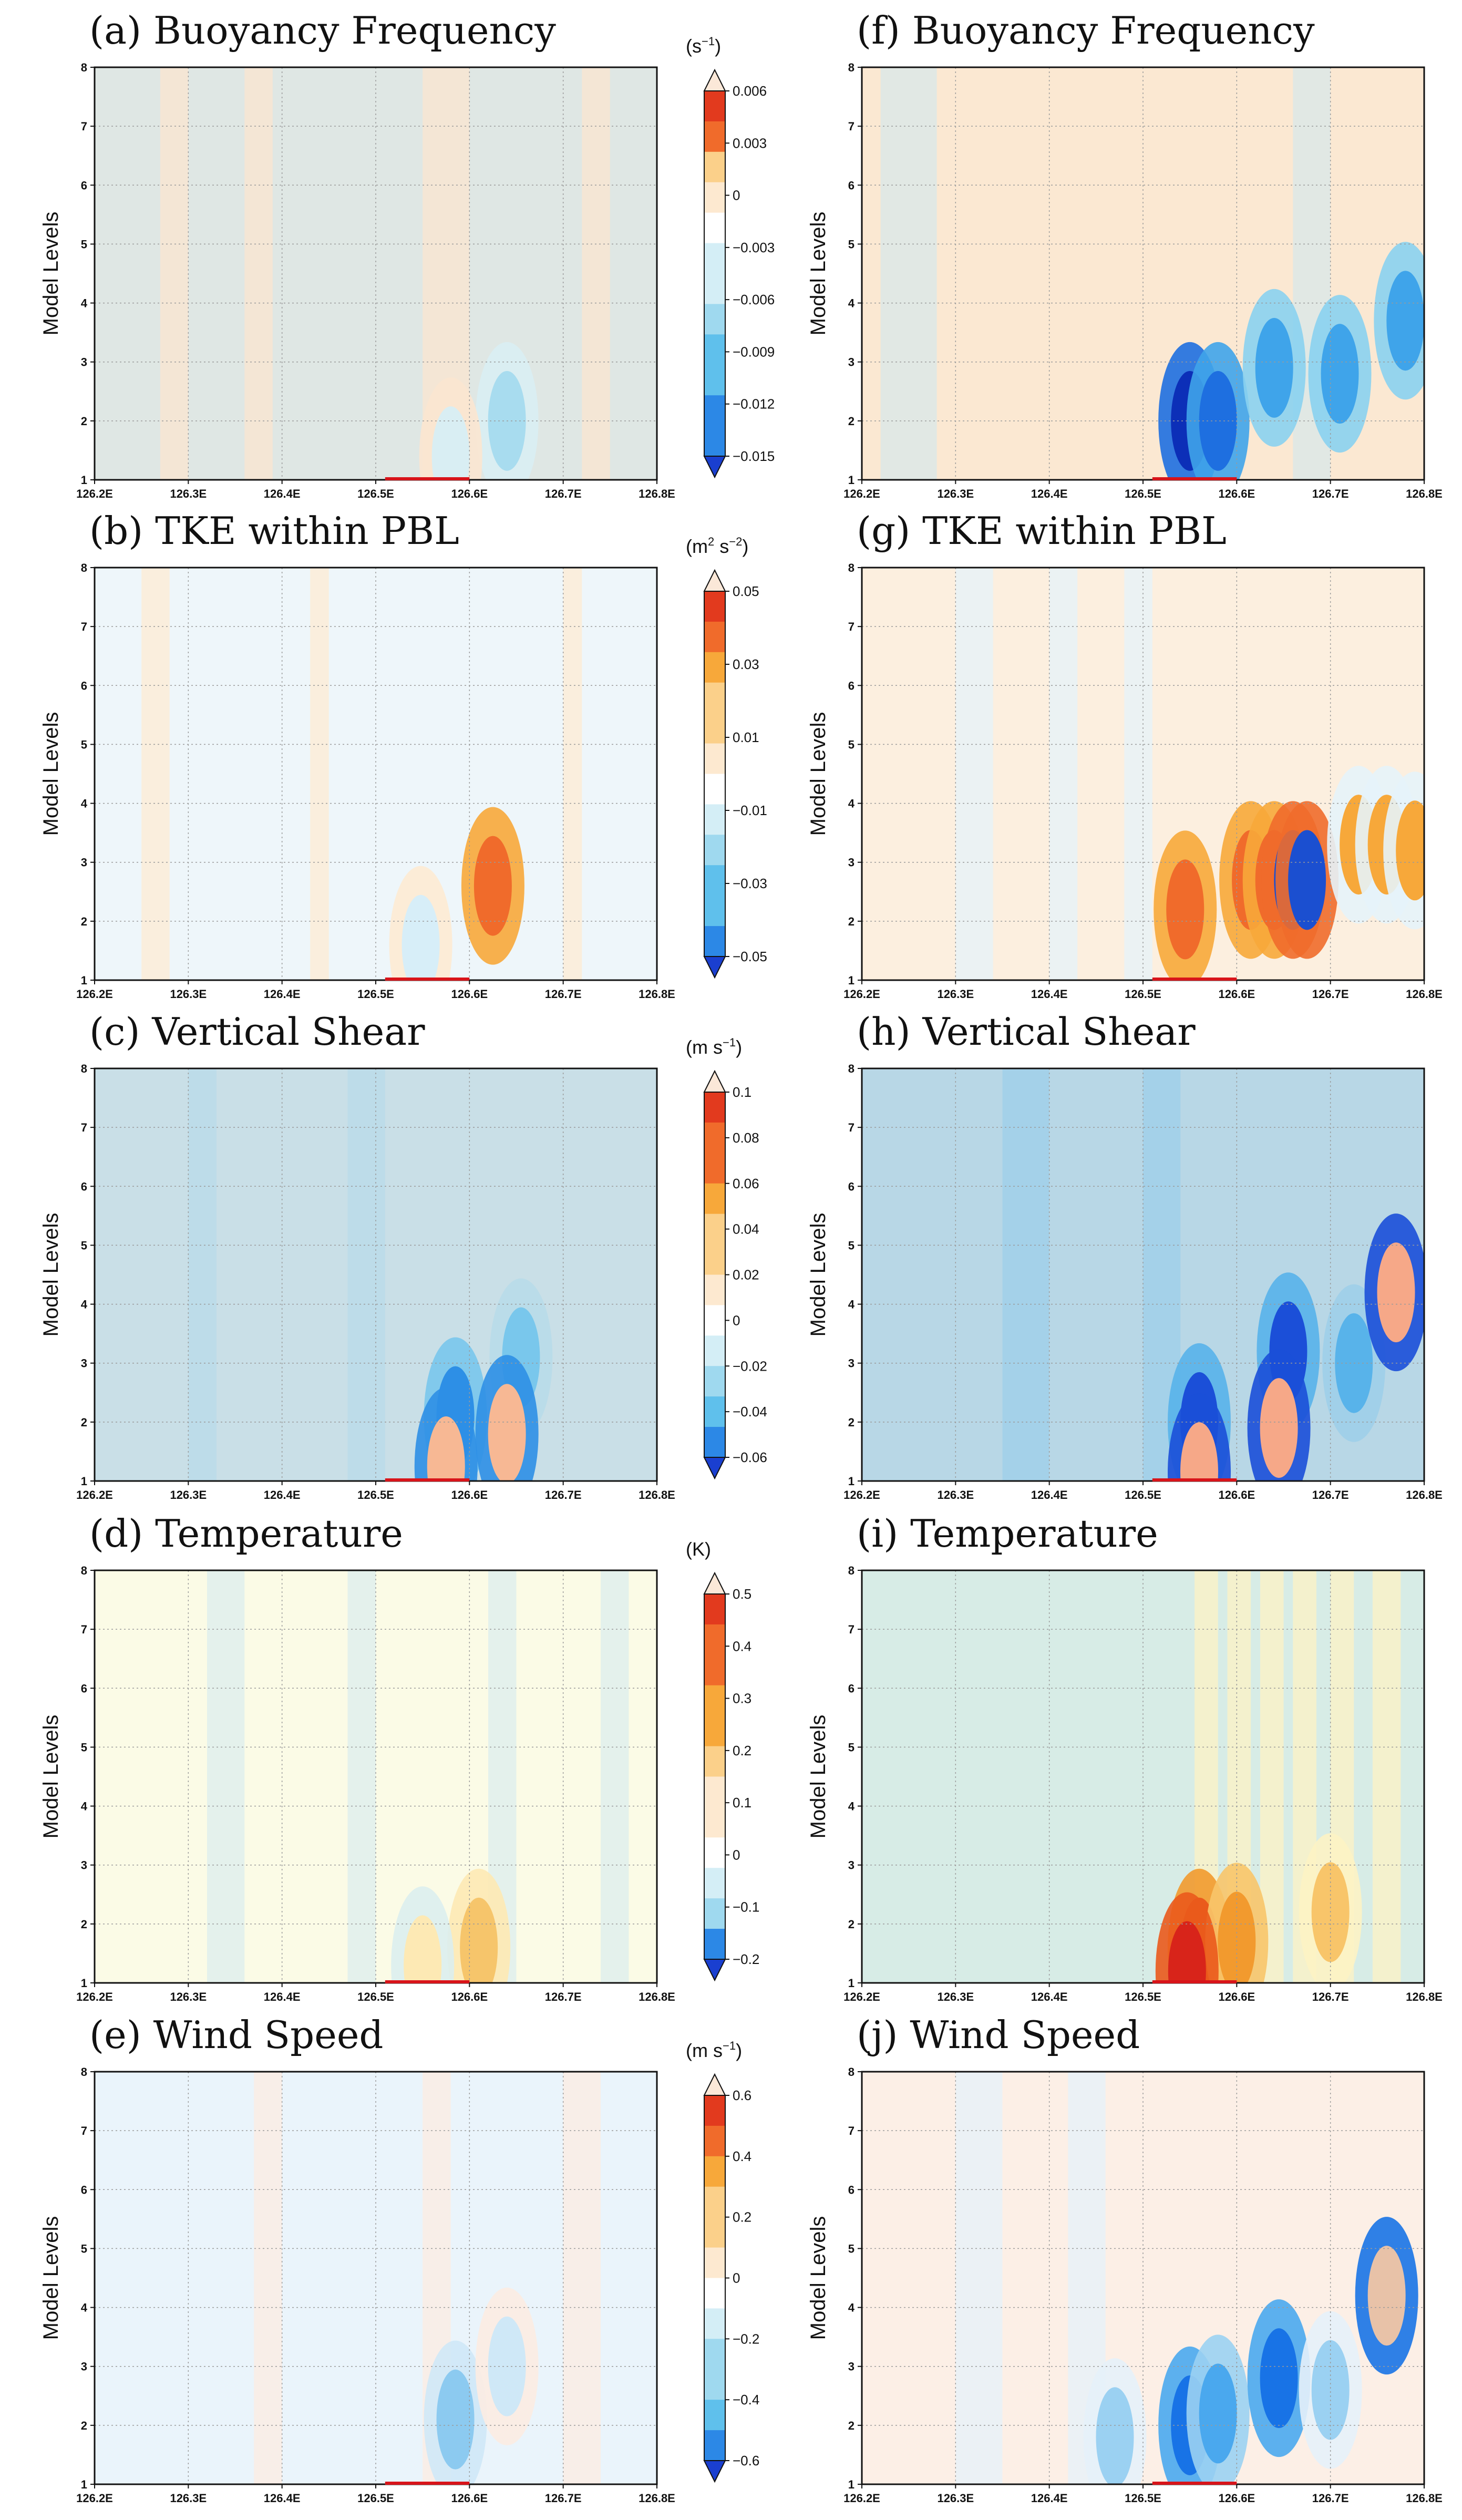 The image size is (1462, 2520). What do you see at coordinates (689, 1047) in the screenshot?
I see `unit-open: (` at bounding box center [689, 1047].